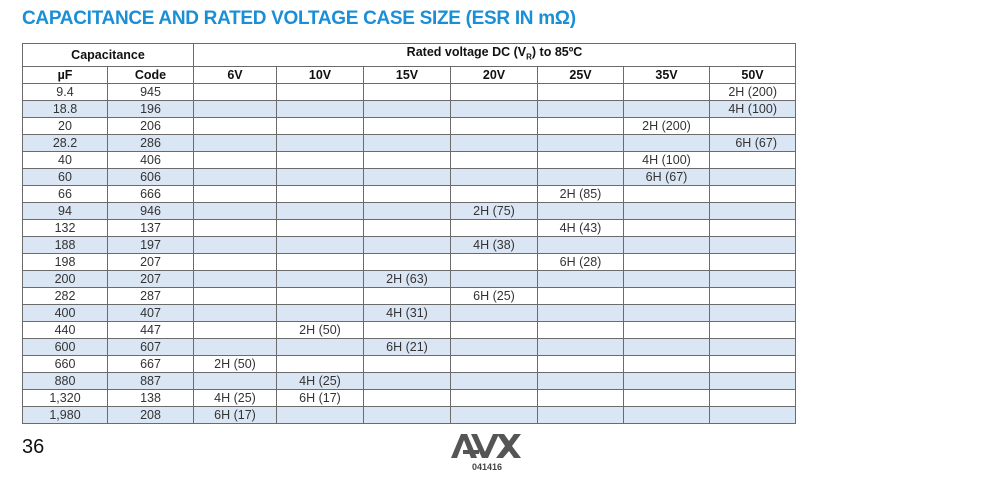  What do you see at coordinates (580, 227) in the screenshot?
I see `case-size-cell: 4H (43)` at bounding box center [580, 227].